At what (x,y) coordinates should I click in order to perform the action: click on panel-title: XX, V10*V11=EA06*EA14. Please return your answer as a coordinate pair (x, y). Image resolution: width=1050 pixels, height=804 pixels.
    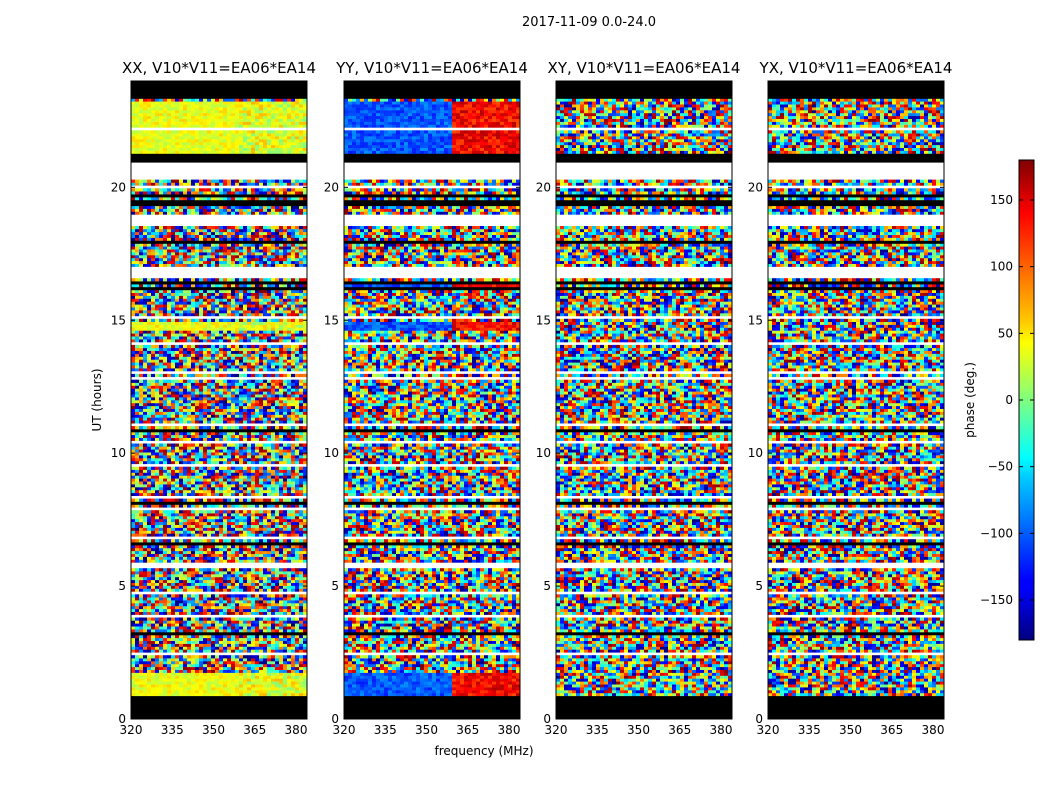
    Looking at the image, I should click on (219, 68).